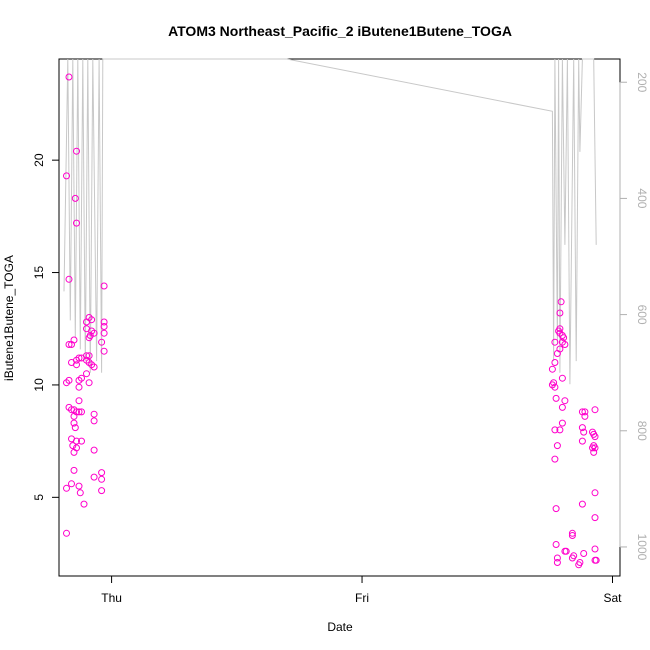  What do you see at coordinates (642, 315) in the screenshot?
I see `right-tick-label: 600` at bounding box center [642, 315].